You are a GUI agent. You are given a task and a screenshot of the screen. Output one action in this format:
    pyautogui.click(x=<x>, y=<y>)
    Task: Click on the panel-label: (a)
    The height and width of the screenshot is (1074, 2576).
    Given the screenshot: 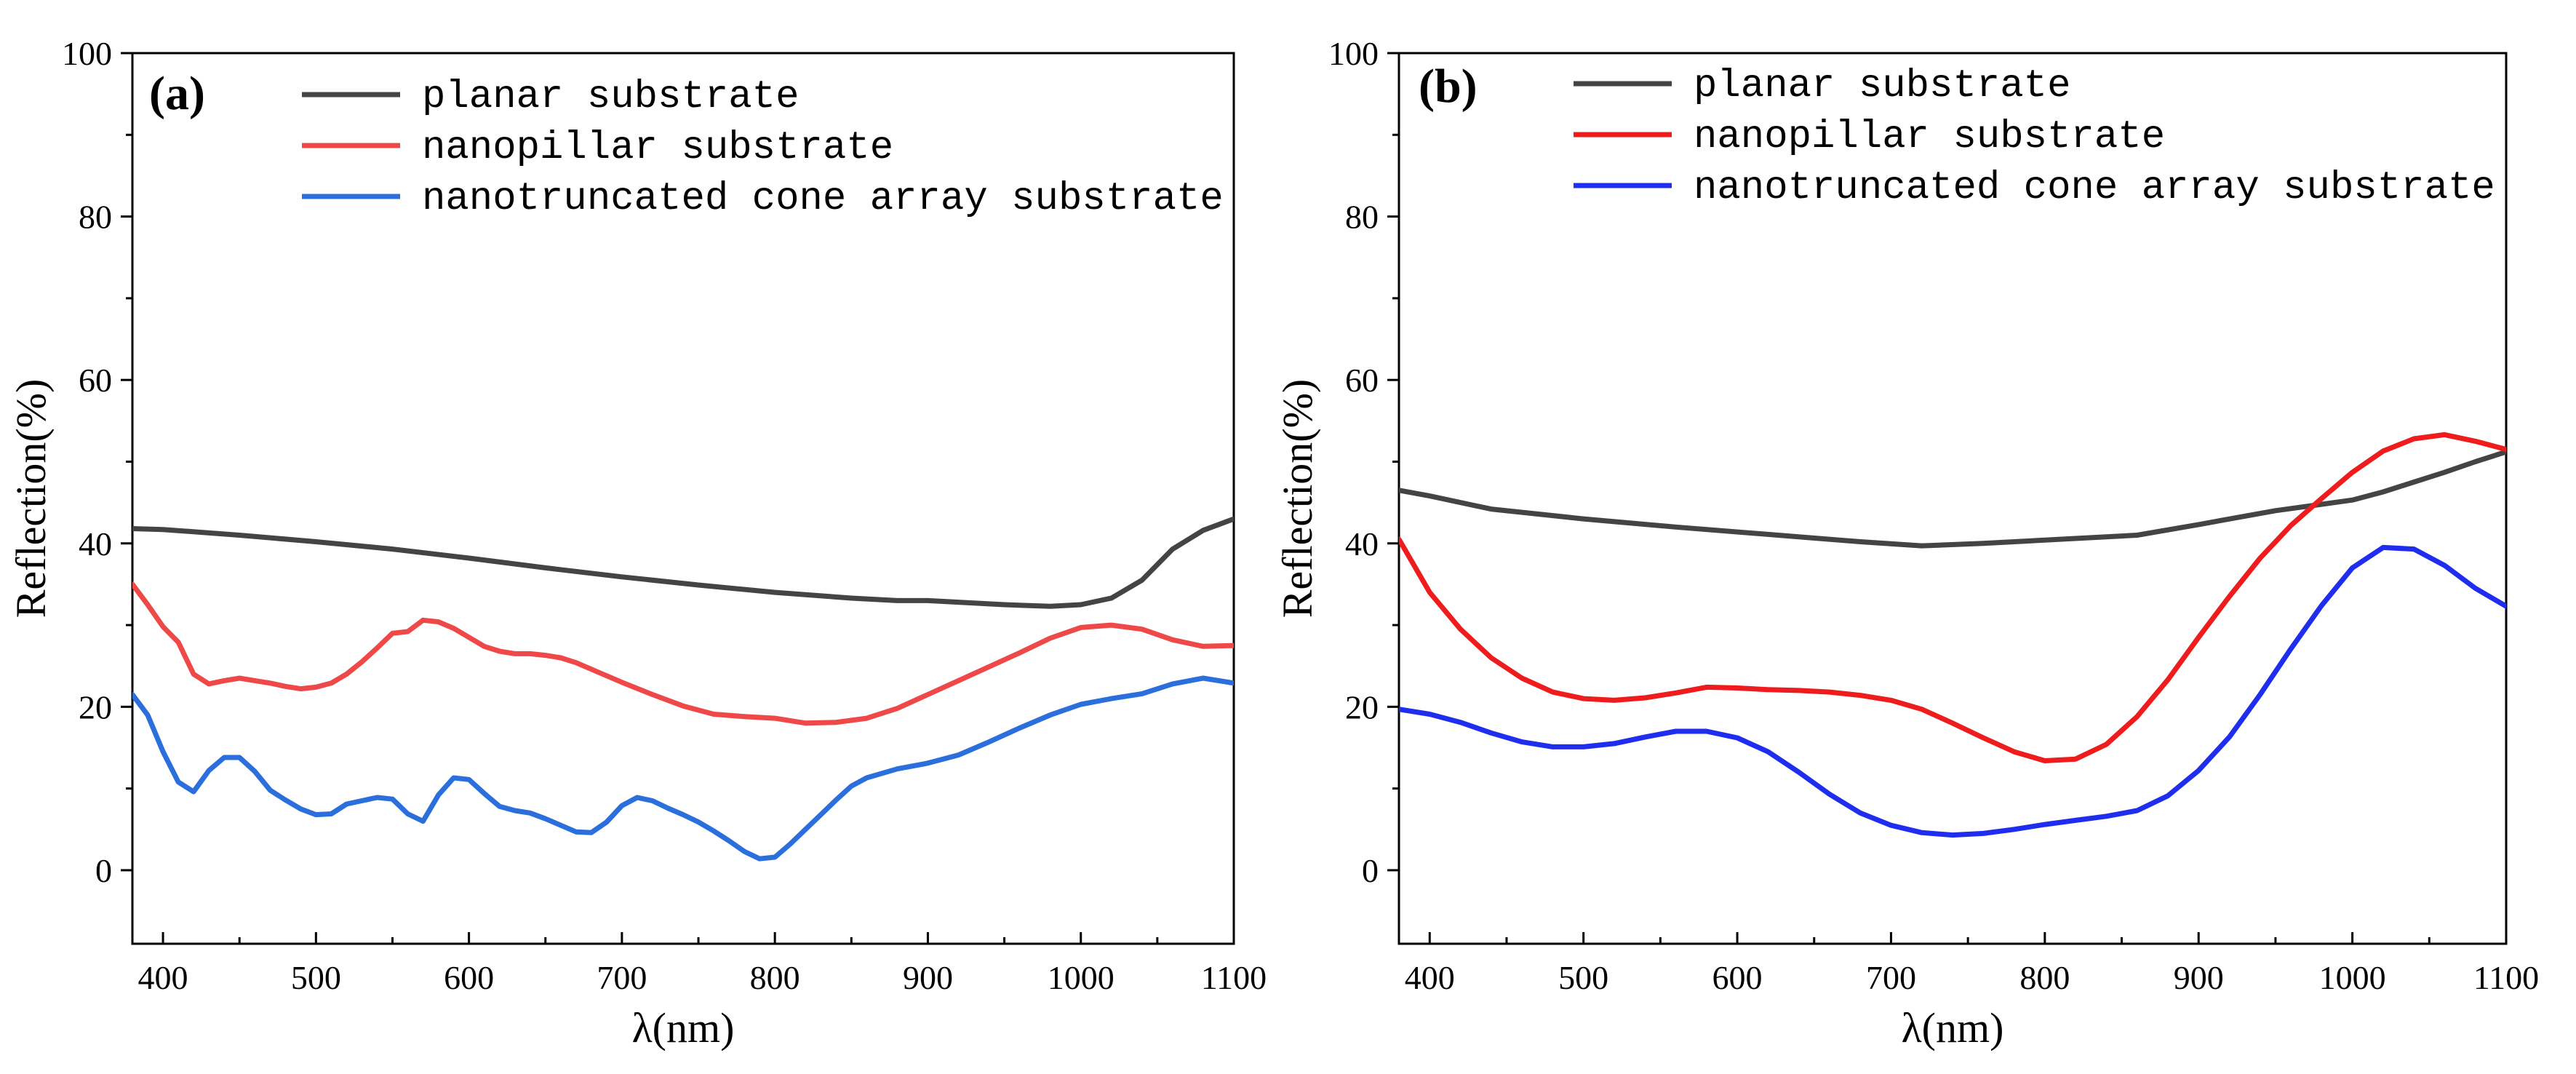 What is the action you would take?
    pyautogui.click(x=177, y=93)
    